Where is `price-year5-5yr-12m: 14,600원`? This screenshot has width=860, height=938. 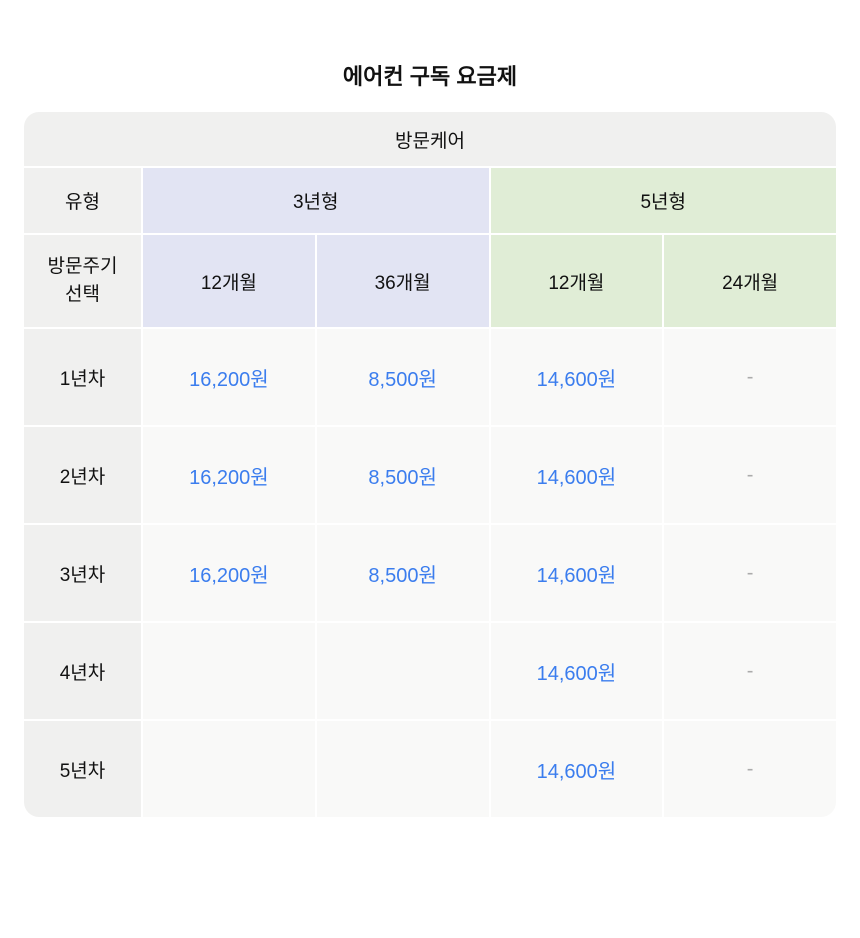
price-year5-5yr-12m: 14,600원 is located at coordinates (576, 769).